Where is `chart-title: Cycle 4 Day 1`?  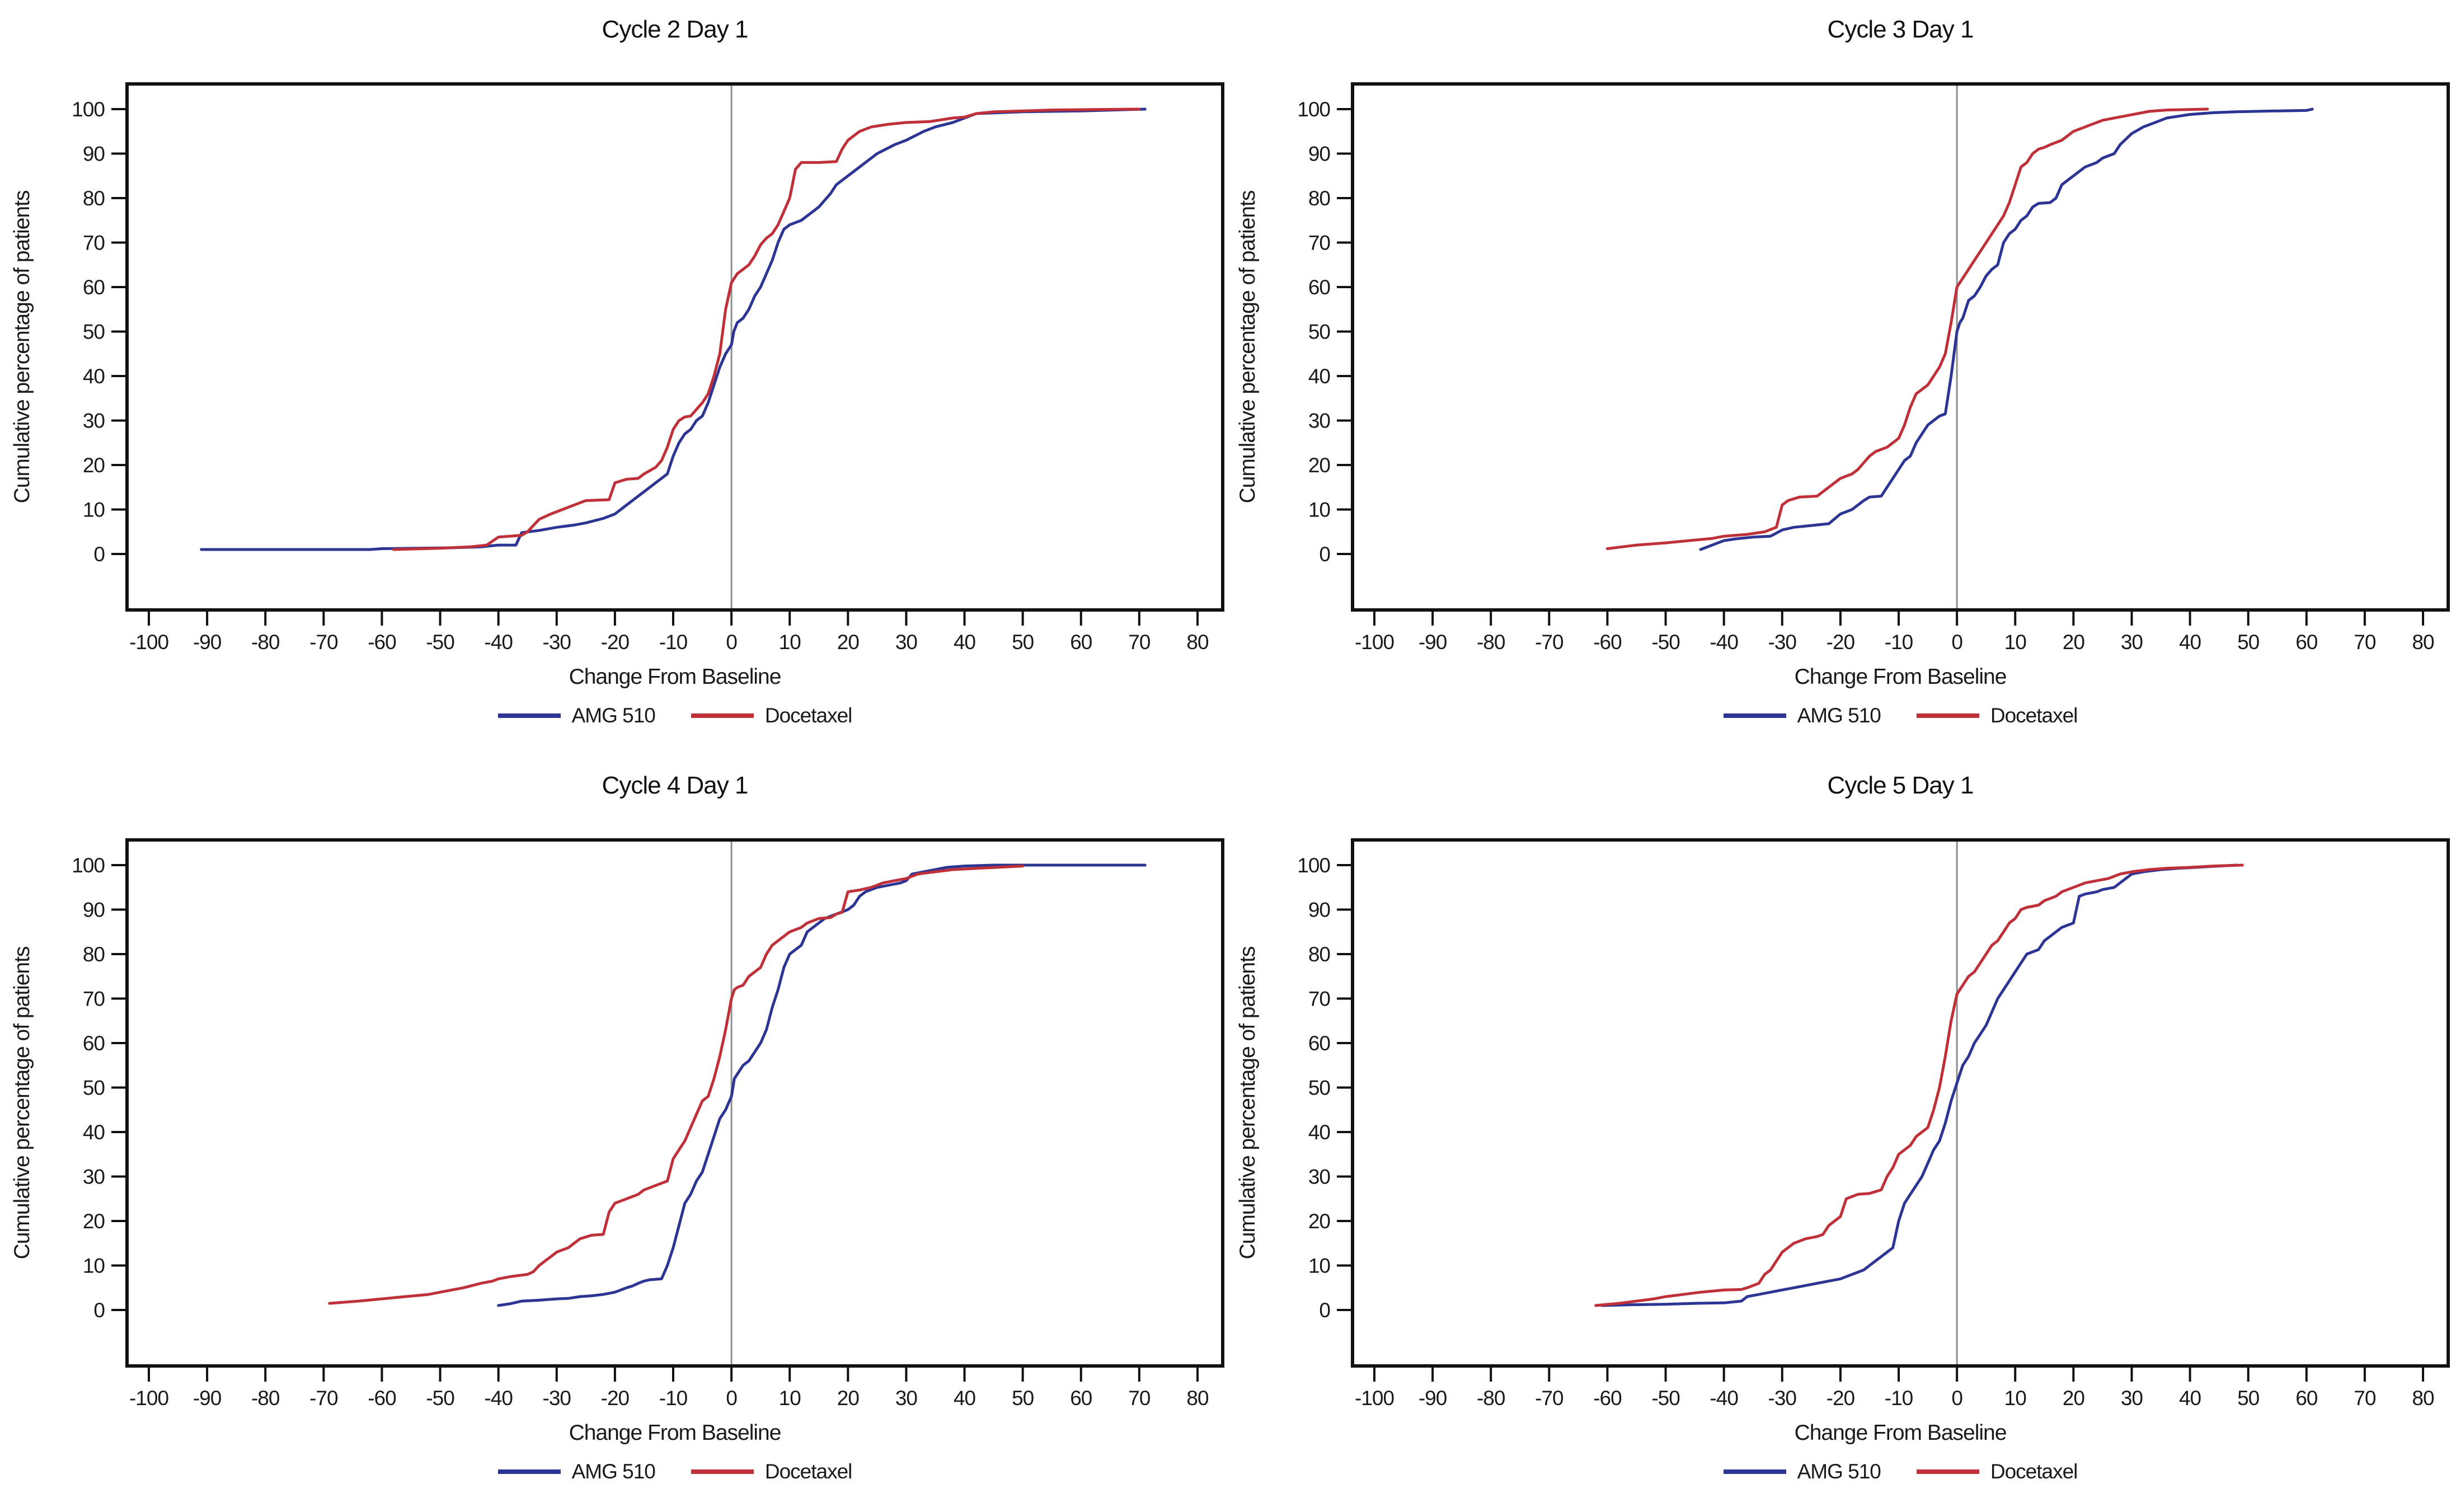
chart-title: Cycle 4 Day 1 is located at coordinates (675, 785).